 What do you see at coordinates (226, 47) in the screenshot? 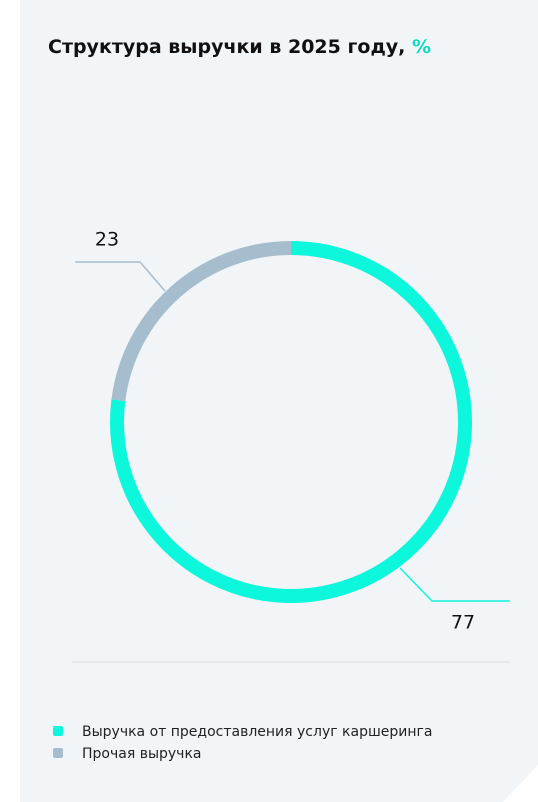
I see `title-text: Структура выручки в 2025 году,` at bounding box center [226, 47].